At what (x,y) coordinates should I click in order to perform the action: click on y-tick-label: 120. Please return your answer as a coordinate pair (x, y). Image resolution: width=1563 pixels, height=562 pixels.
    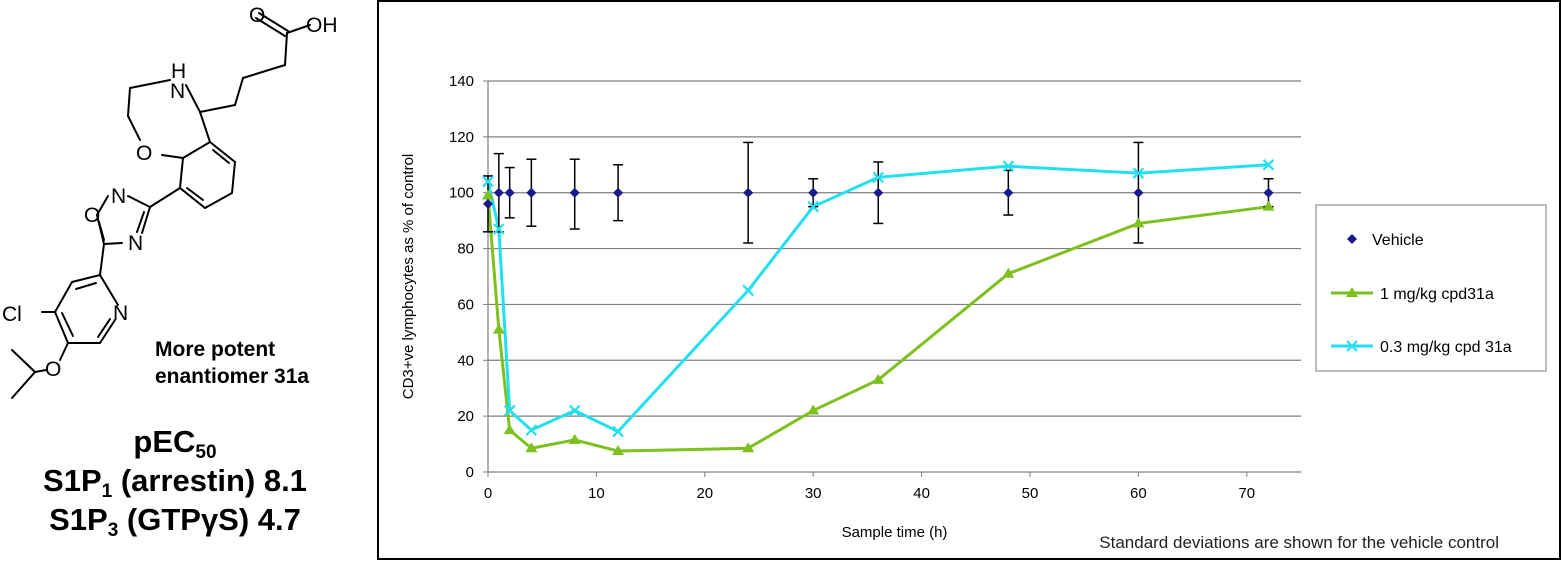
    Looking at the image, I should click on (461, 137).